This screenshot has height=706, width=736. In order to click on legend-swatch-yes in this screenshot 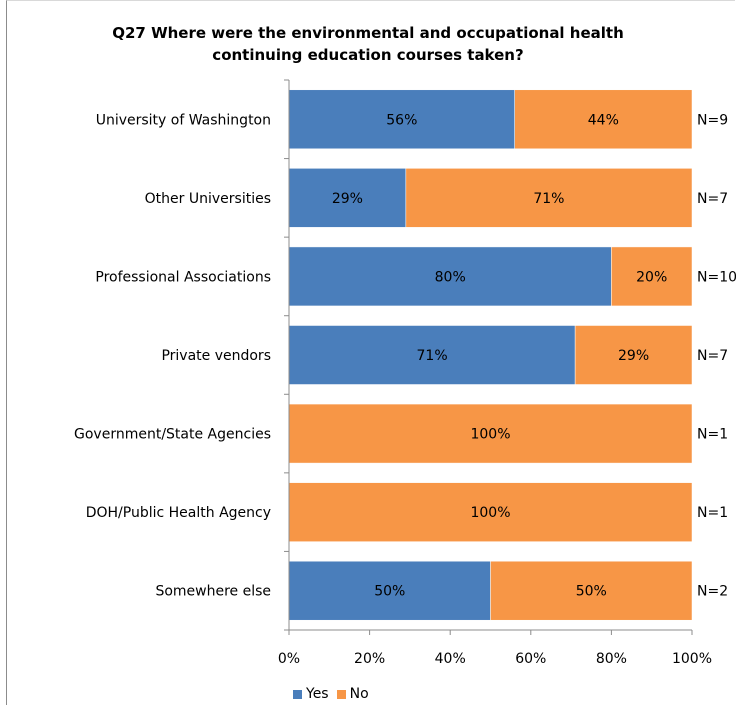, I will do `click(297, 694)`.